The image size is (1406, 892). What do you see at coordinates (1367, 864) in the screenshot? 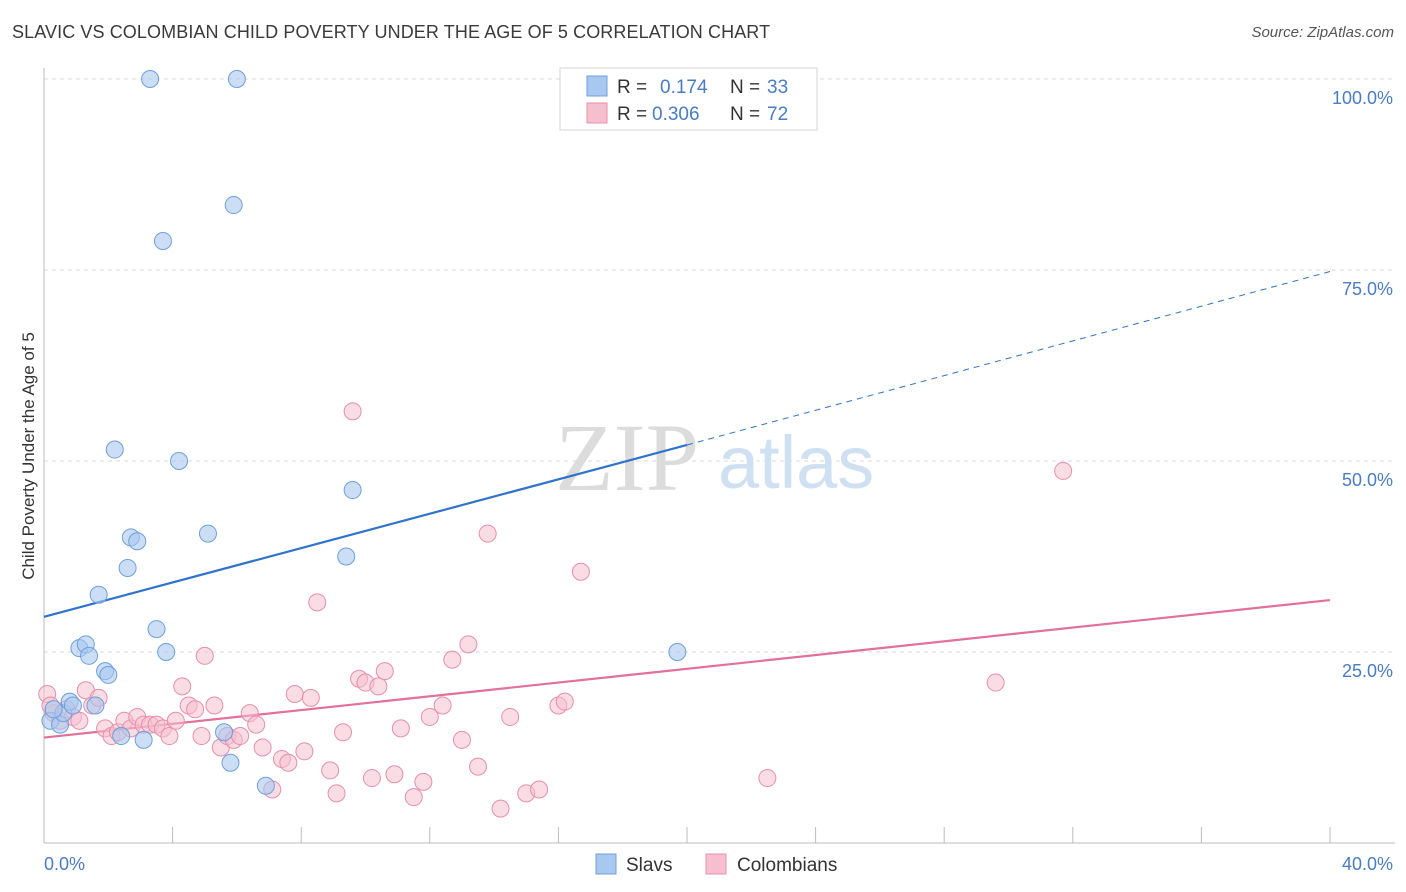
I see `x-tick-label: 40.0%` at bounding box center [1367, 864].